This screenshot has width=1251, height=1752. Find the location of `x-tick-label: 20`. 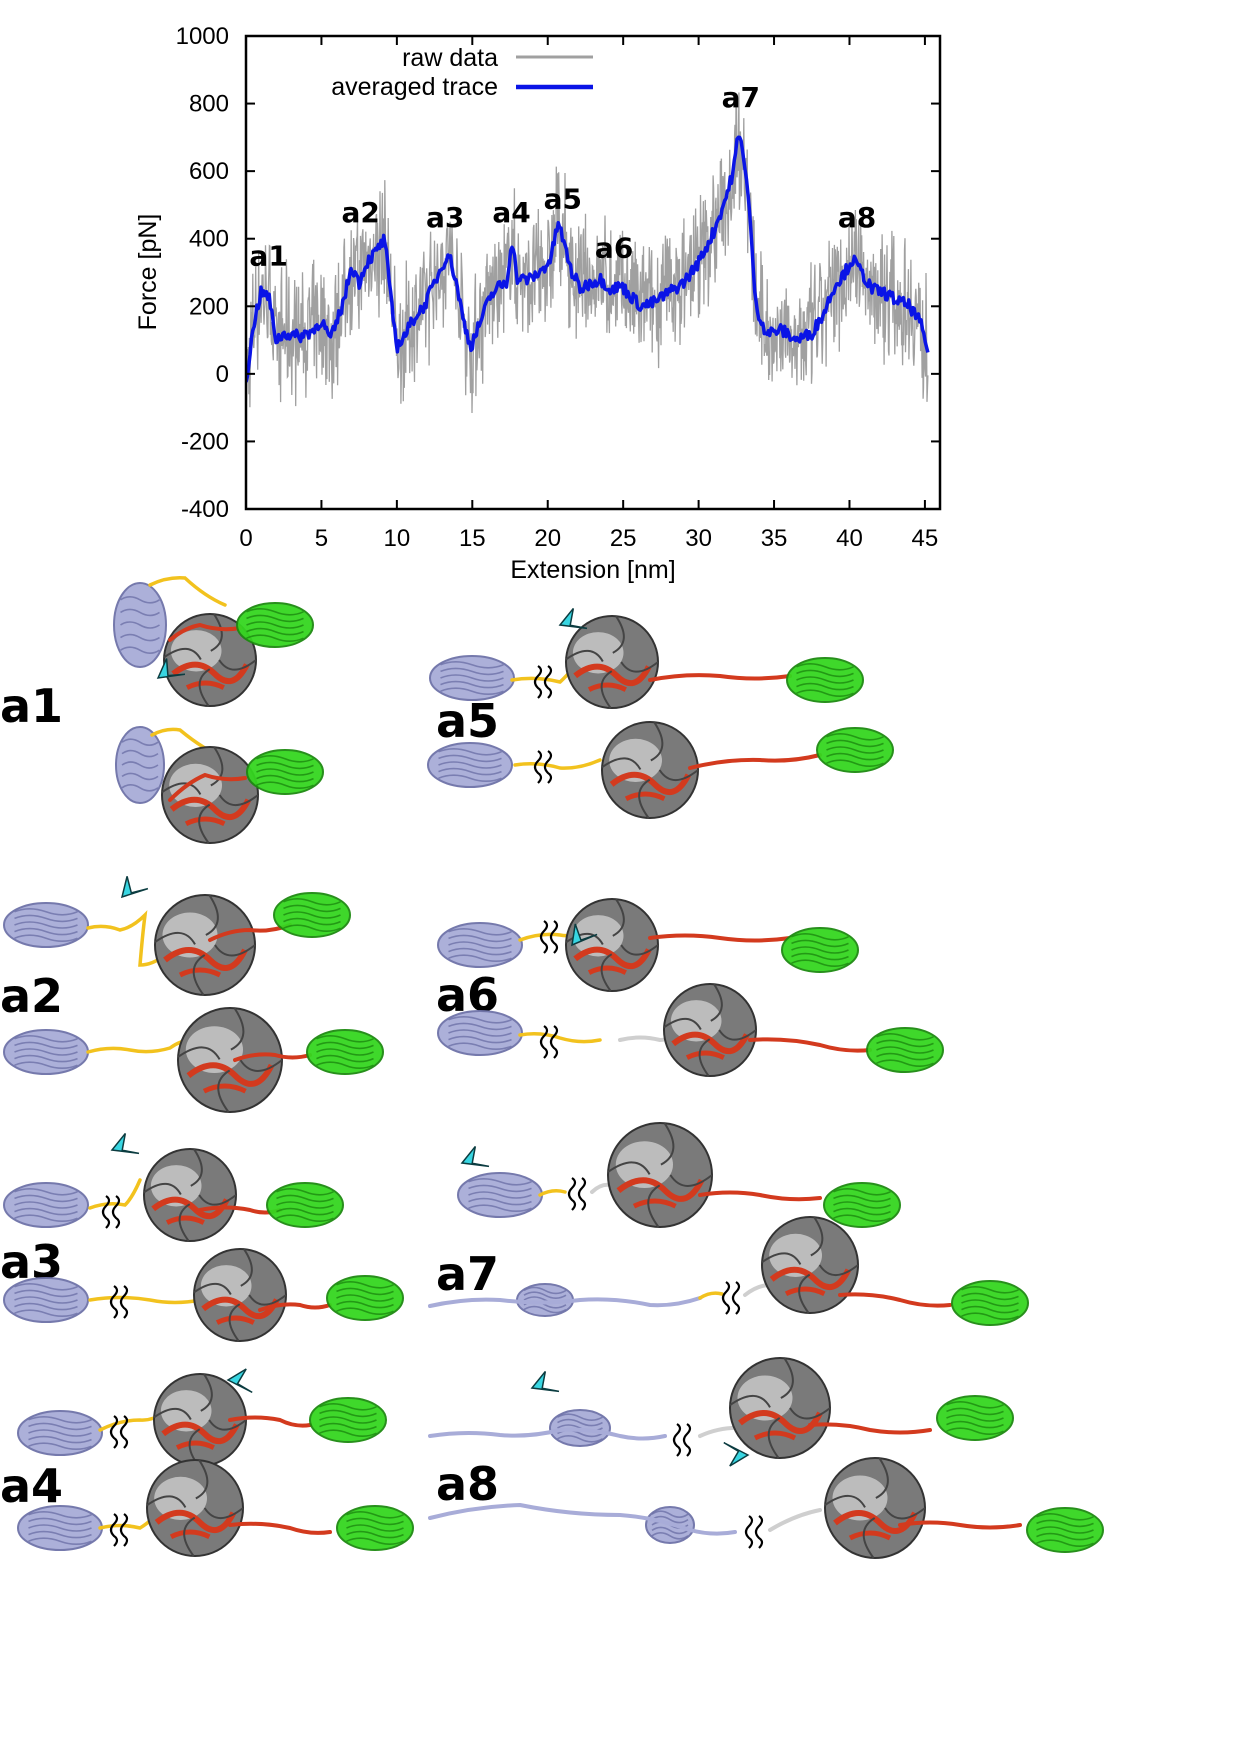

x-tick-label: 20 is located at coordinates (547, 538).